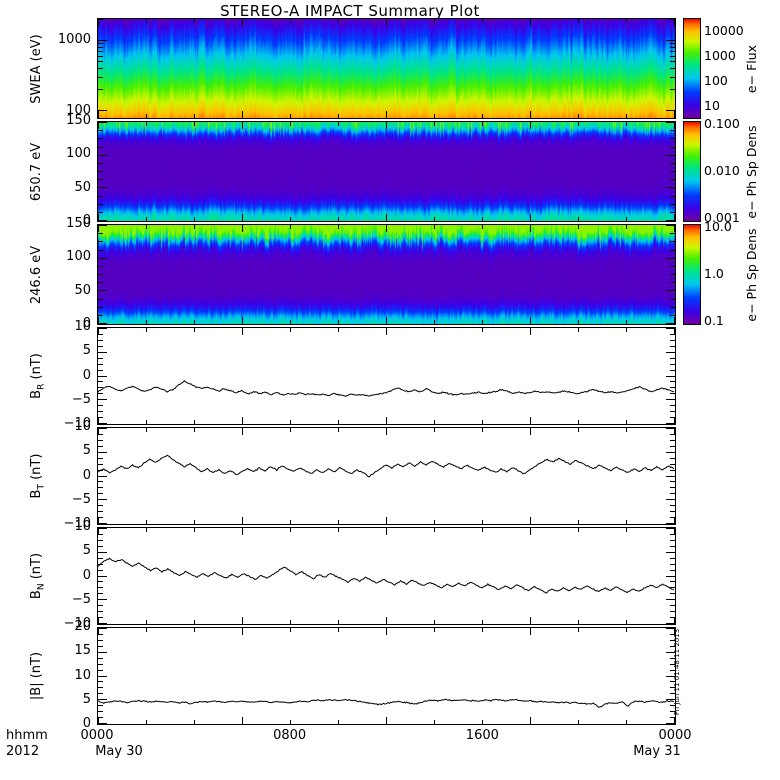 This screenshot has height=780, width=780. Describe the element at coordinates (74, 39) in the screenshot. I see `ytick-swea-0: 1000` at that location.